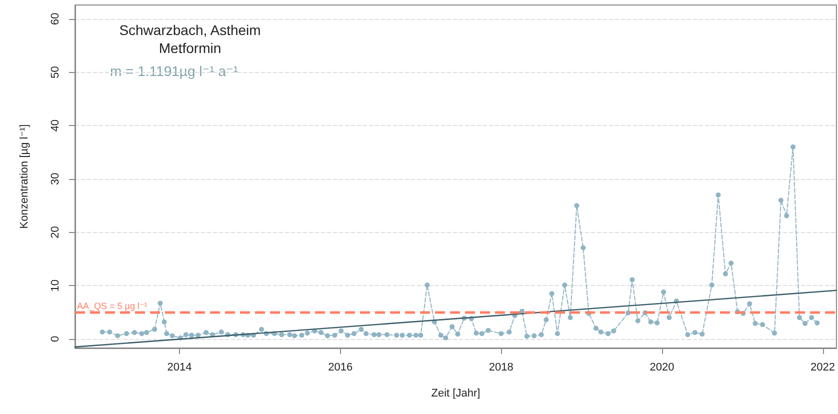 The image size is (838, 414). What do you see at coordinates (112, 305) in the screenshot?
I see `ref-line-label: AA_QS = 5 µg l⁻¹` at bounding box center [112, 305].